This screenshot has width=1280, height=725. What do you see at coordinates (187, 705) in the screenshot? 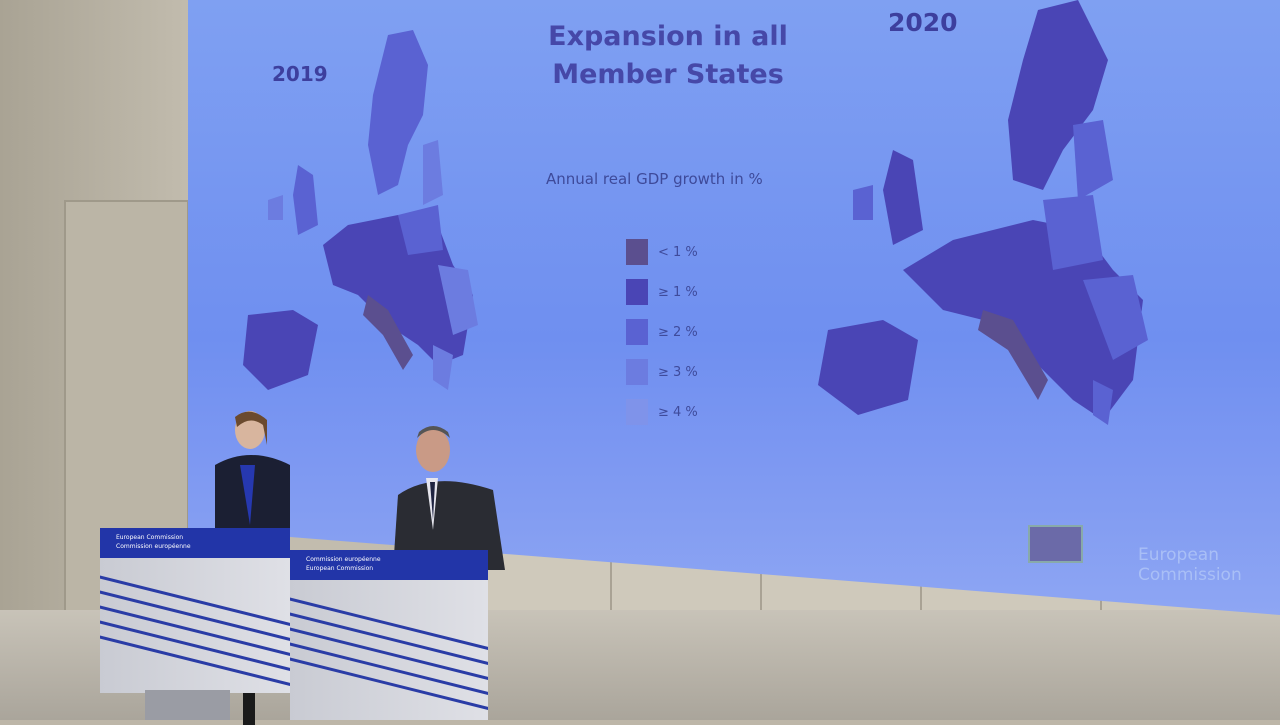
I see `podium-left-base` at bounding box center [187, 705].